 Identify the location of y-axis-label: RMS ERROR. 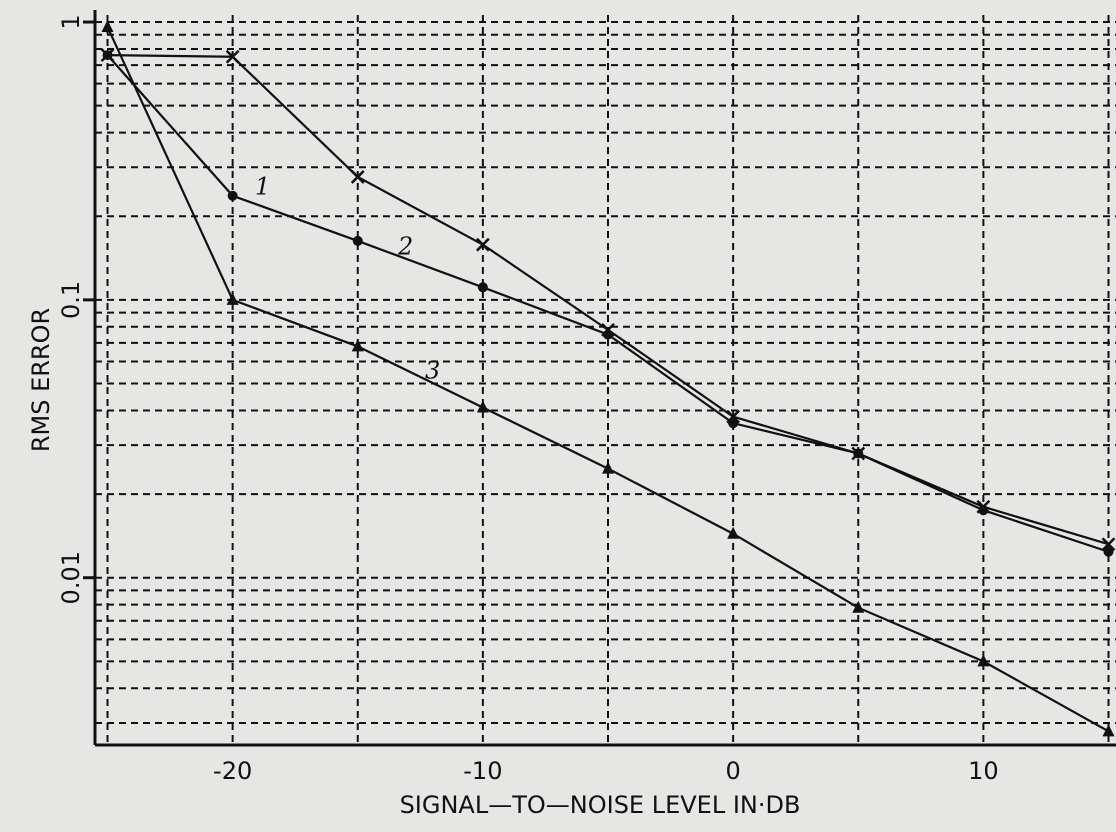
(41, 380).